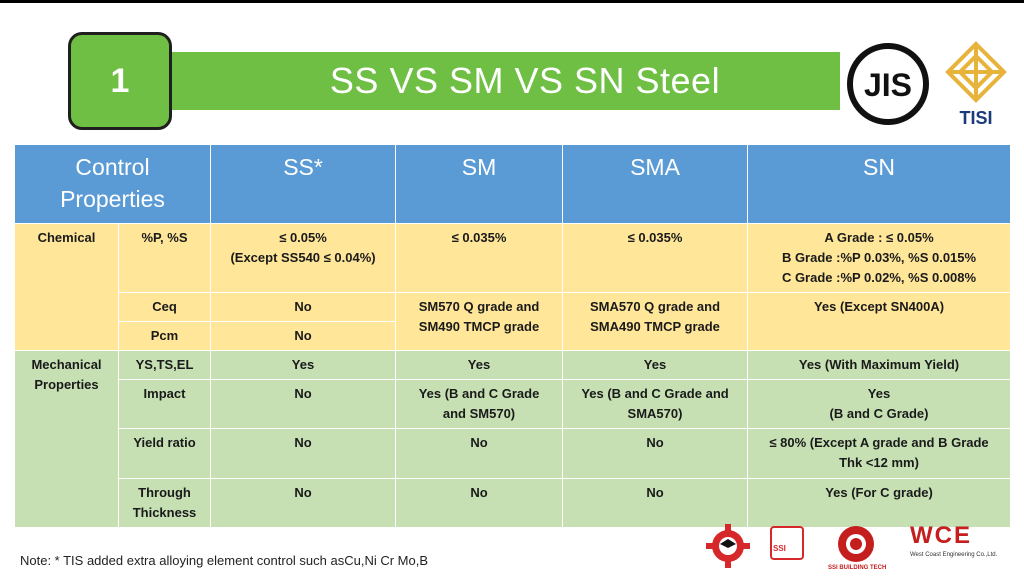 The height and width of the screenshot is (576, 1024). Describe the element at coordinates (655, 306) in the screenshot. I see `cell-text: SMA570 Q grade and` at that location.